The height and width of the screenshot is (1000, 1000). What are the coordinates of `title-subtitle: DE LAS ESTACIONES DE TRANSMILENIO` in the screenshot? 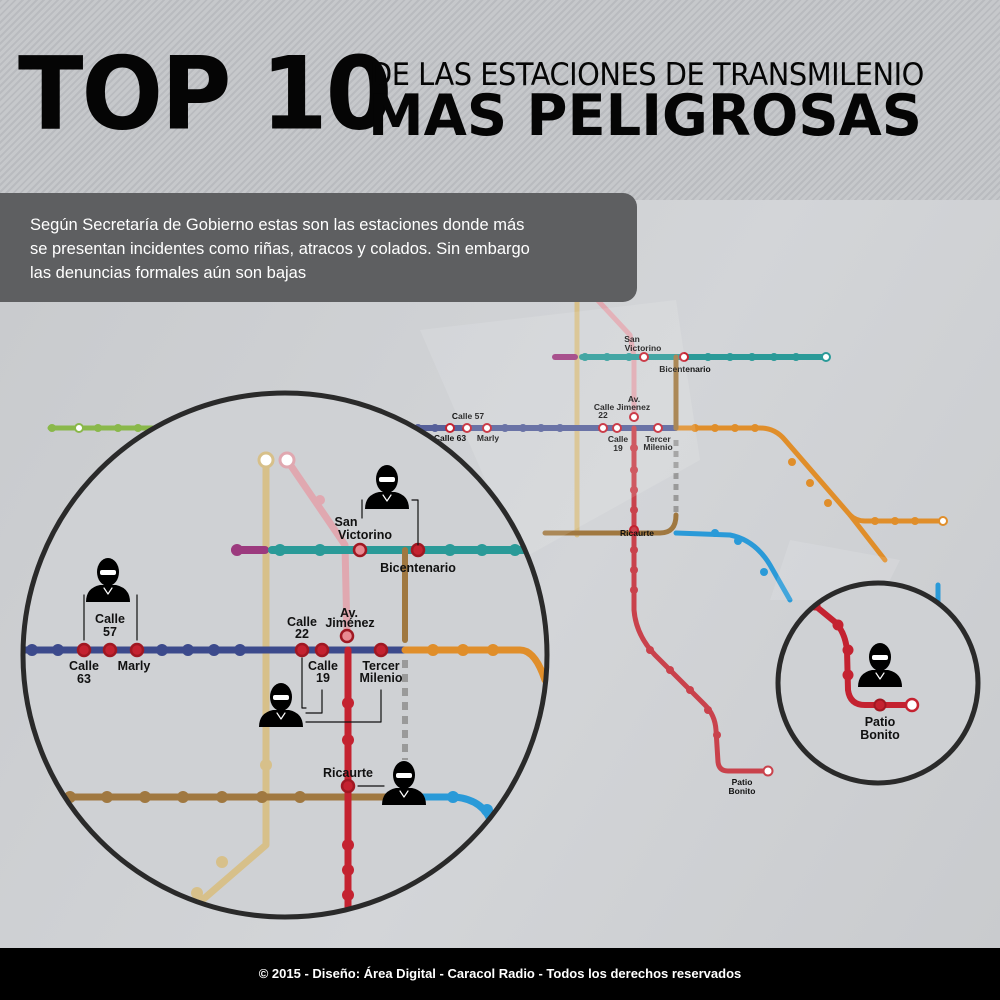 It's located at (647, 75).